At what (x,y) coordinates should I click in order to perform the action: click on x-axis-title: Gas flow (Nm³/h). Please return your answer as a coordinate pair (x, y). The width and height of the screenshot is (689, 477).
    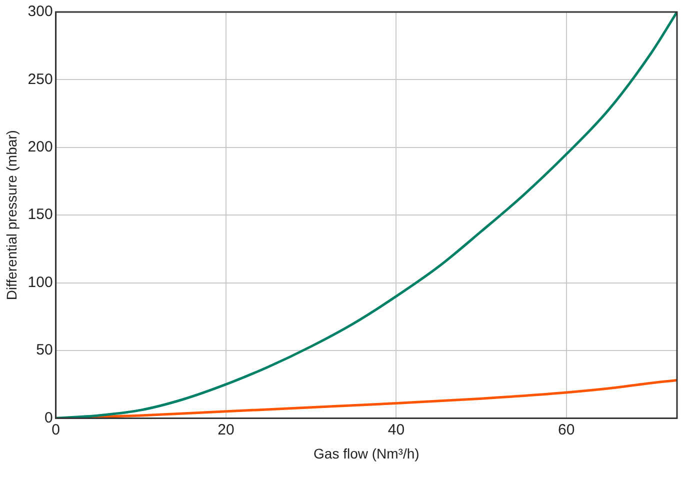
    Looking at the image, I should click on (367, 453).